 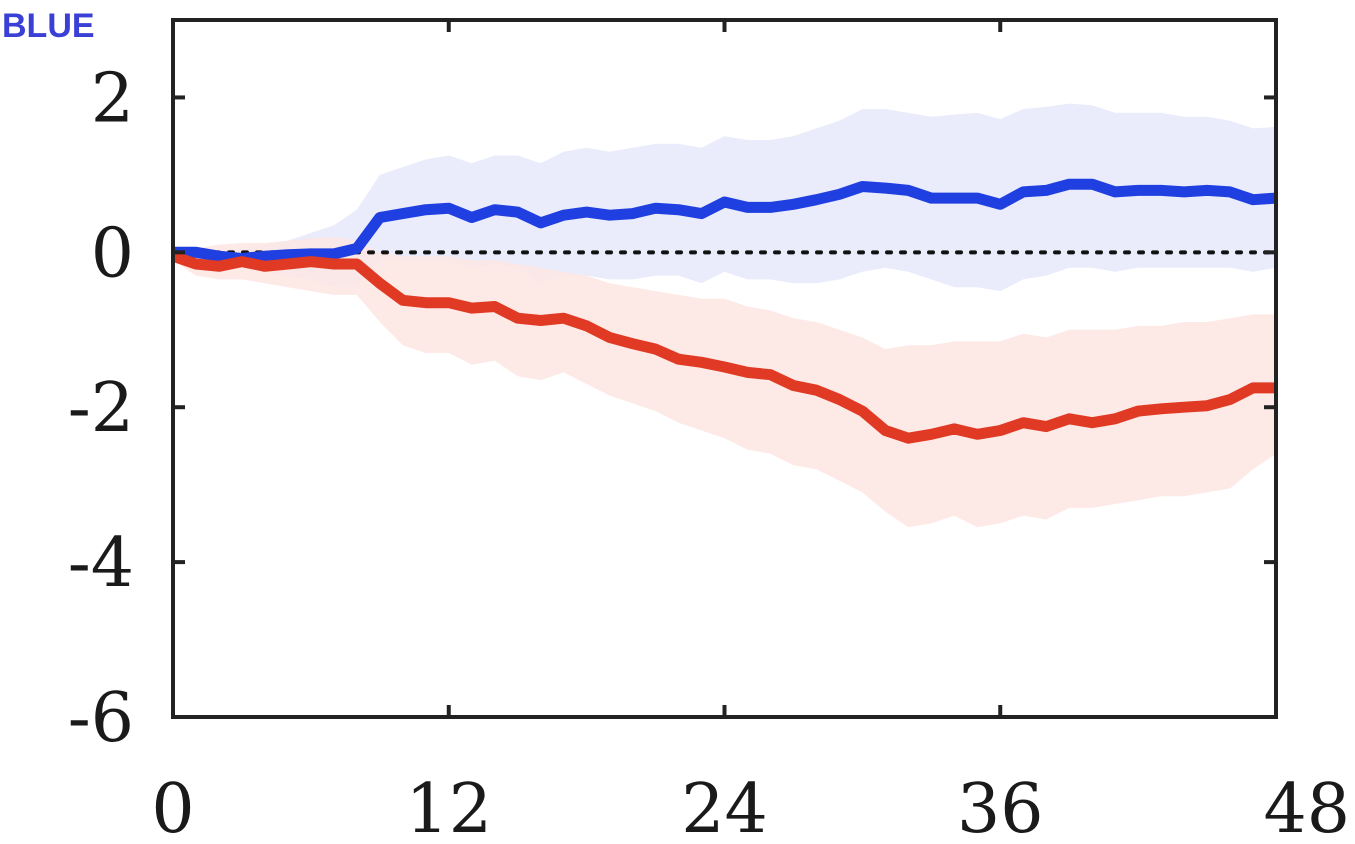 I want to click on y-axis-tick-labels: 2 0 -2 -4 -6, so click(x=101, y=408).